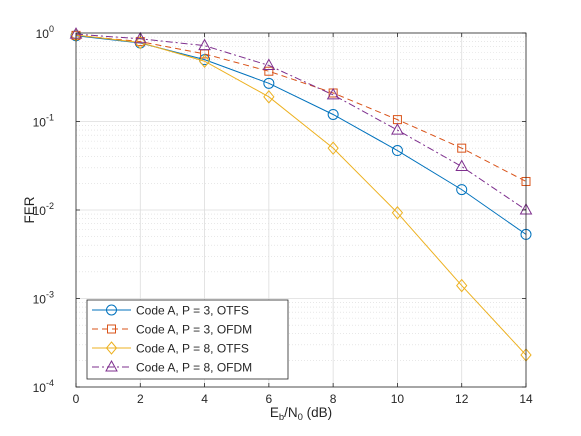 Image resolution: width=581 pixels, height=436 pixels. I want to click on x-label-mid: /N, so click(291, 412).